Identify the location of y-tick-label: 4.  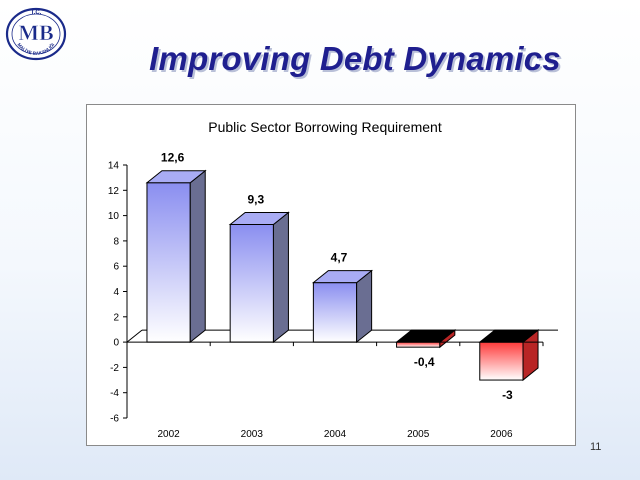
(116, 292).